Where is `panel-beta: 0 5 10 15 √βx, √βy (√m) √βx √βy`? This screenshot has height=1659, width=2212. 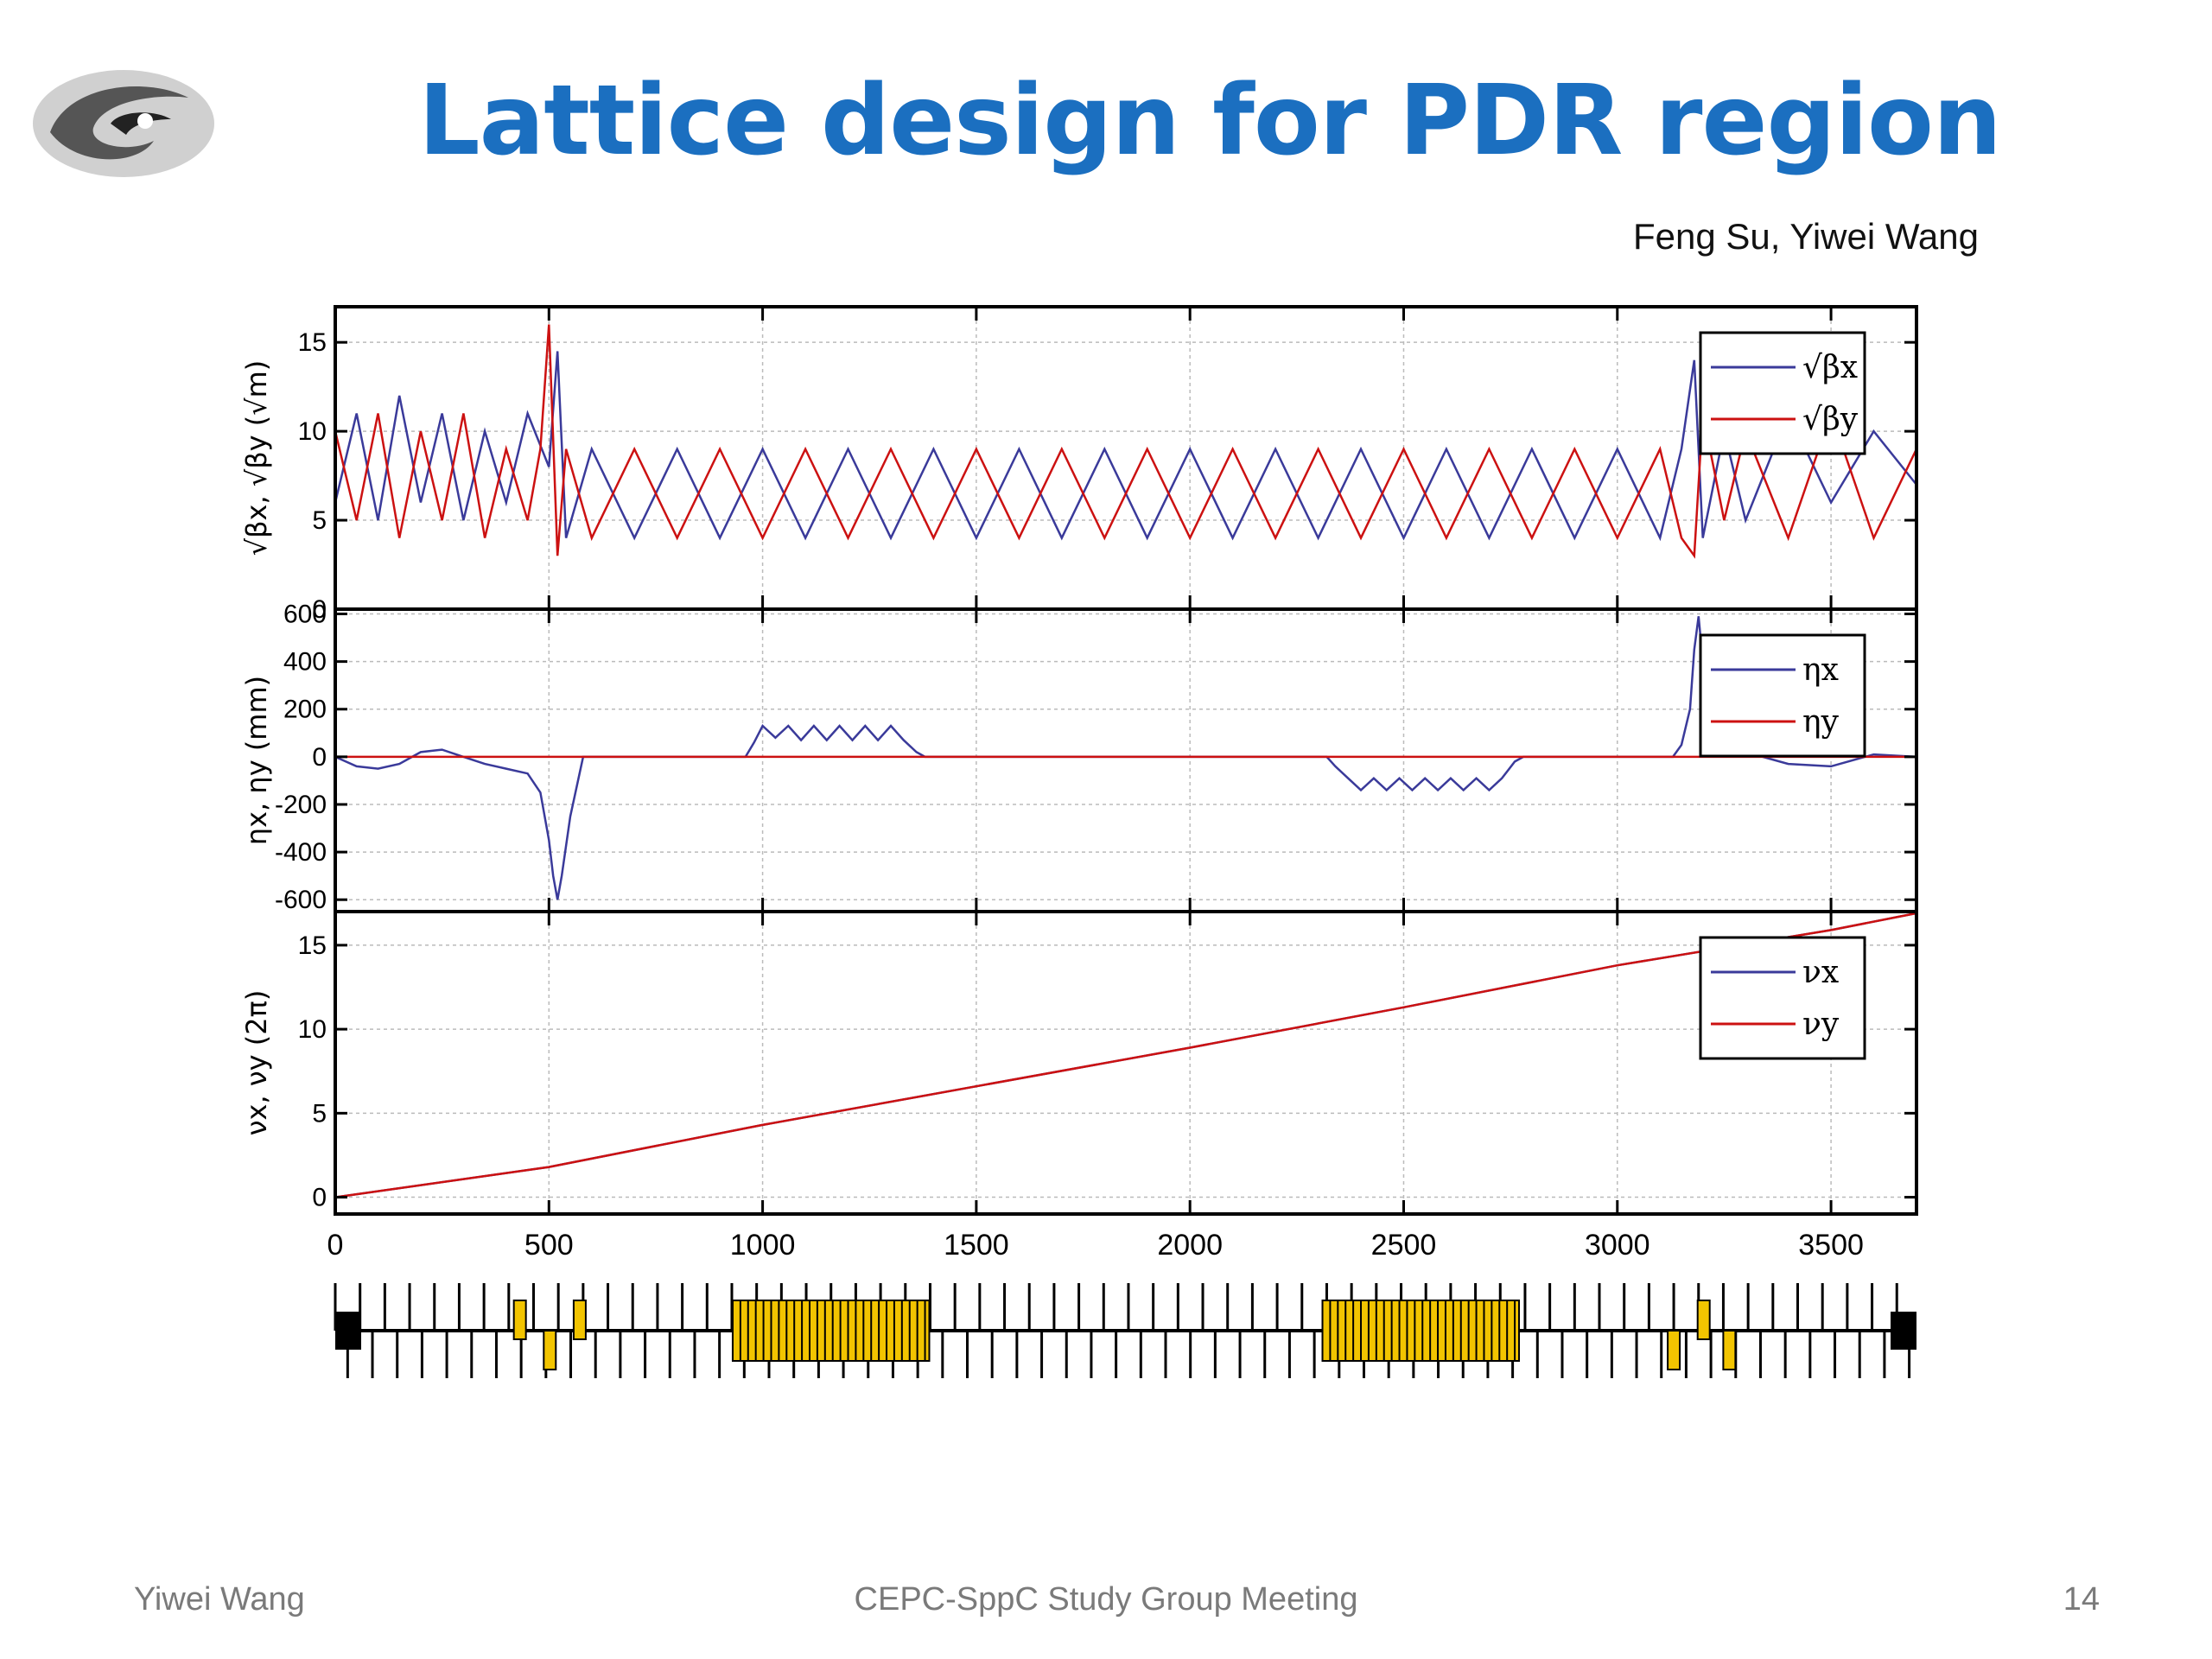
panel-beta: 0 5 10 15 √βx, √βy (√m) √βx √βy is located at coordinates (1079, 464).